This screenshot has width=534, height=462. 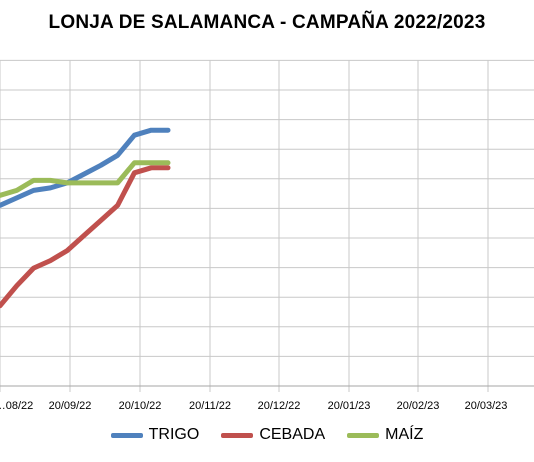 I want to click on x-tick-label: 20/10/22, so click(x=140, y=406).